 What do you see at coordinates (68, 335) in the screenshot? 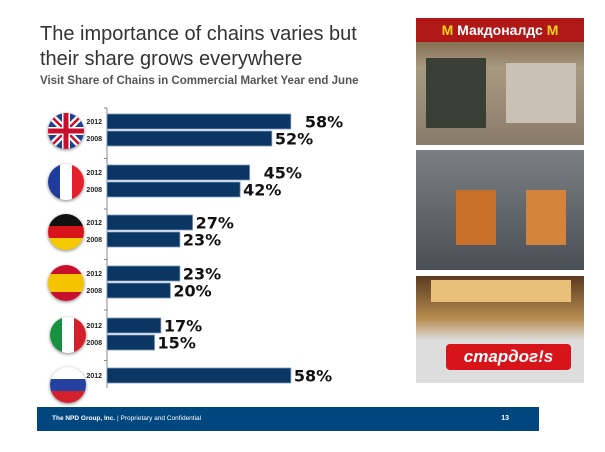
I see `italy-flag-icon` at bounding box center [68, 335].